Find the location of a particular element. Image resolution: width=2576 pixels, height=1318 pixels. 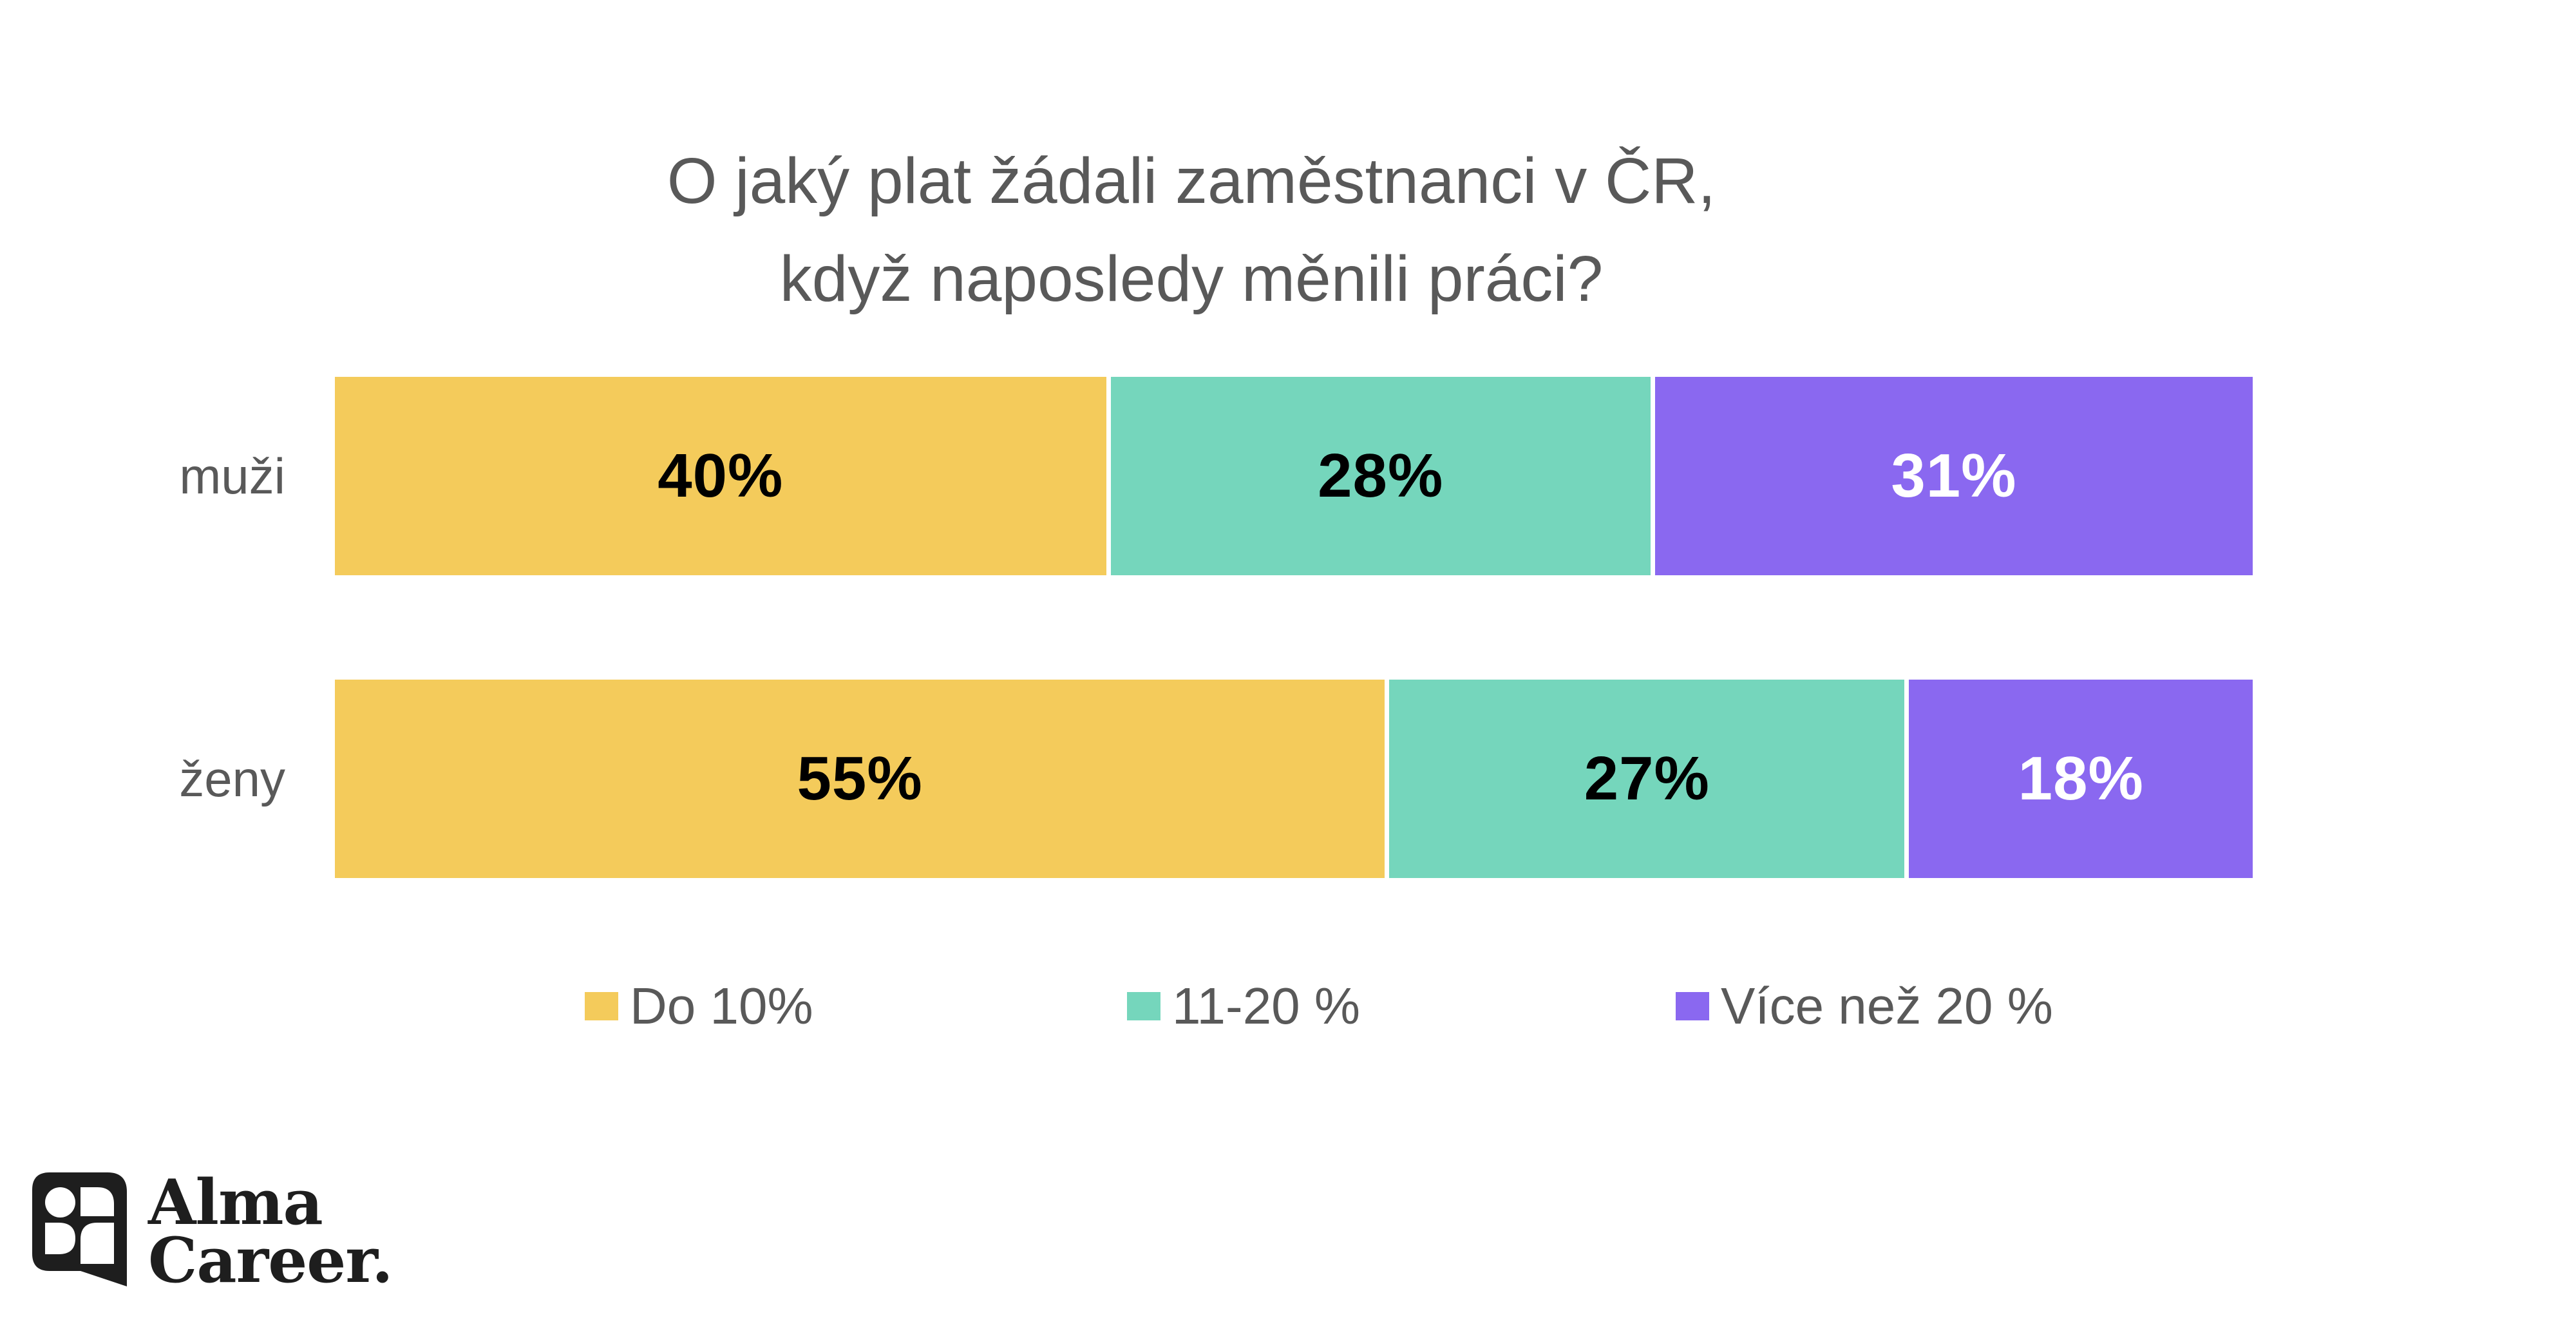

value-label: 18% is located at coordinates (2081, 778).